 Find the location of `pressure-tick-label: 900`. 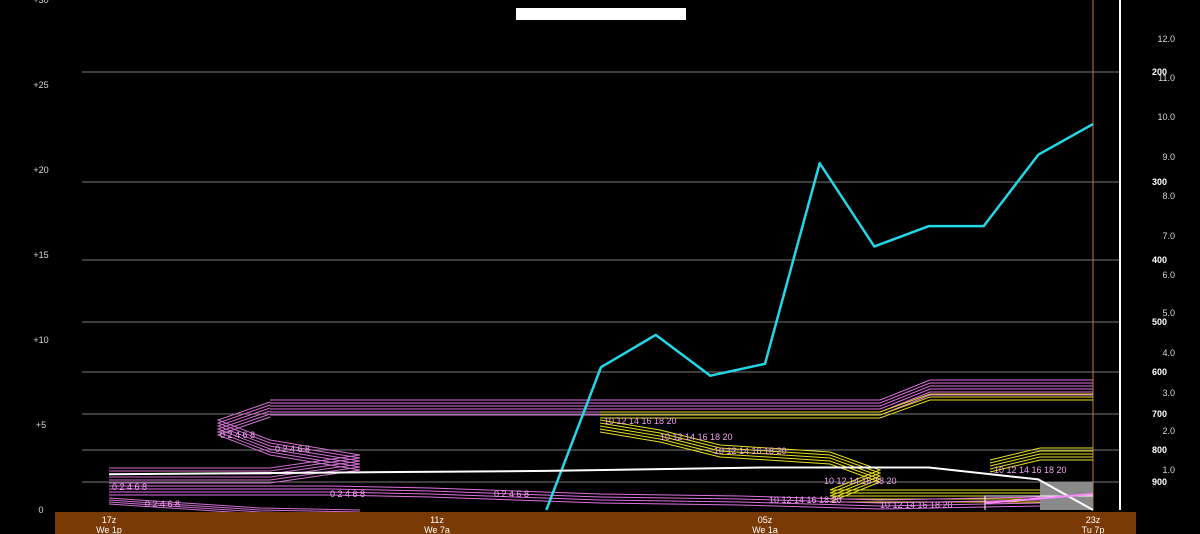

pressure-tick-label: 900 is located at coordinates (1159, 482).